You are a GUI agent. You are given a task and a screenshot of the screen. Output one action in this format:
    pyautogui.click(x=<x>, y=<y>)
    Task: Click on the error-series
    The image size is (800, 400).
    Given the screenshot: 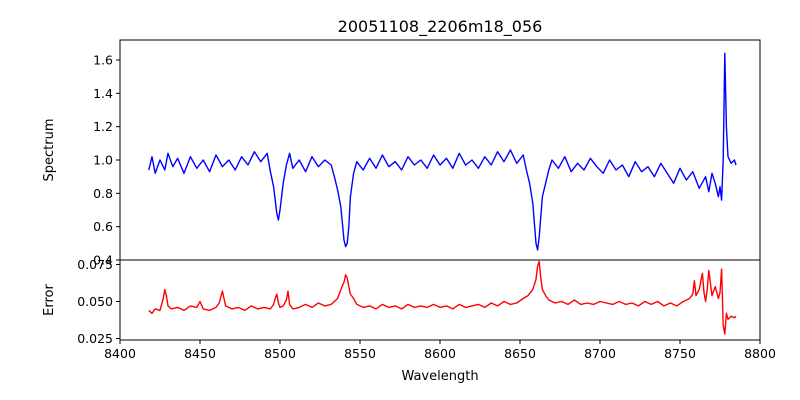 What is the action you would take?
    pyautogui.click(x=442, y=297)
    